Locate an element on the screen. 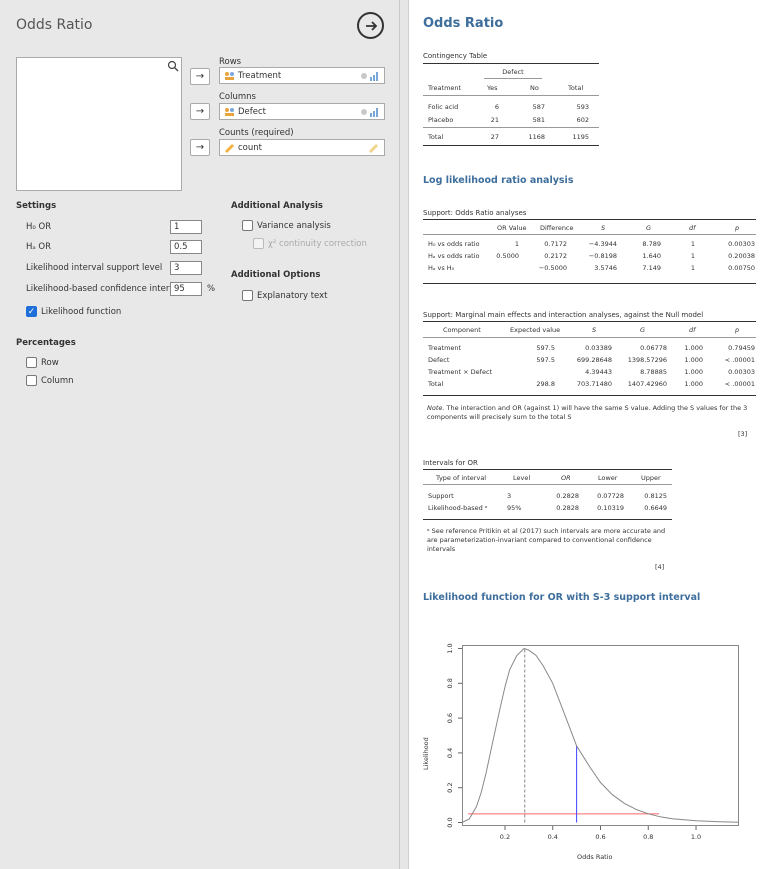  options-title: Odds Ratio is located at coordinates (54, 25).